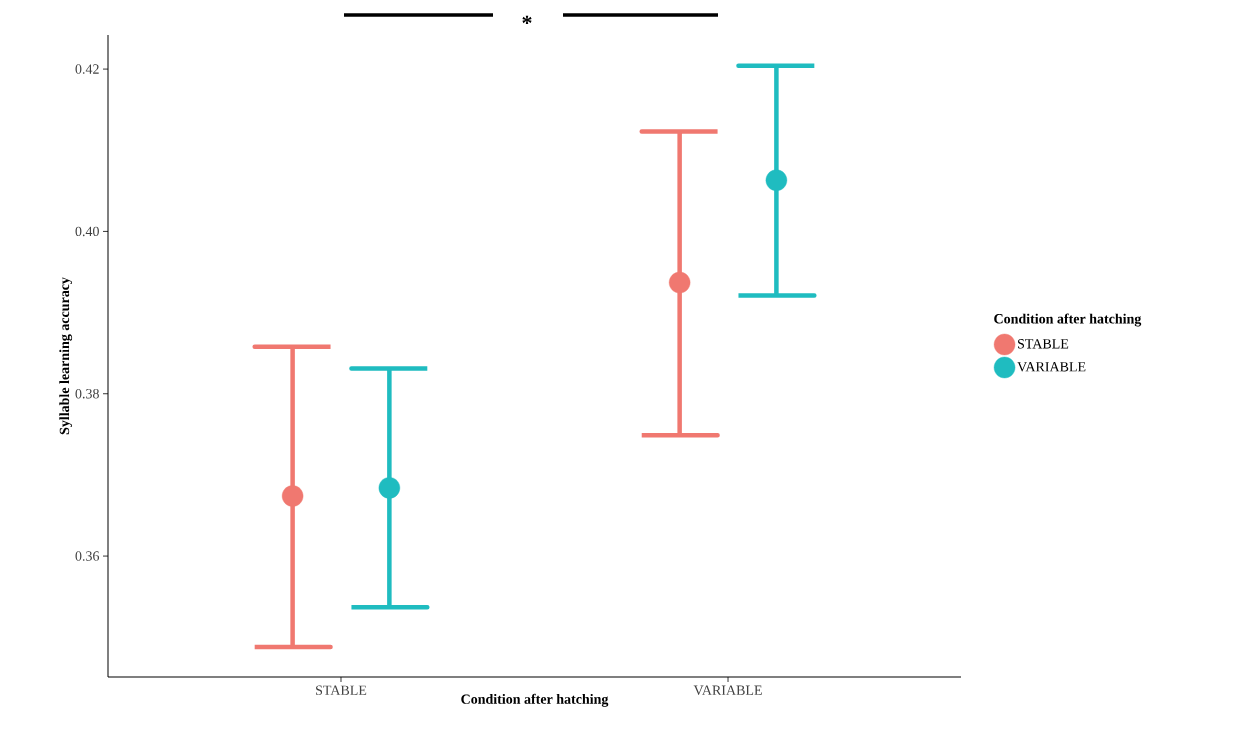 This screenshot has width=1244, height=742. I want to click on legend-title: Condition after hatching, so click(1068, 320).